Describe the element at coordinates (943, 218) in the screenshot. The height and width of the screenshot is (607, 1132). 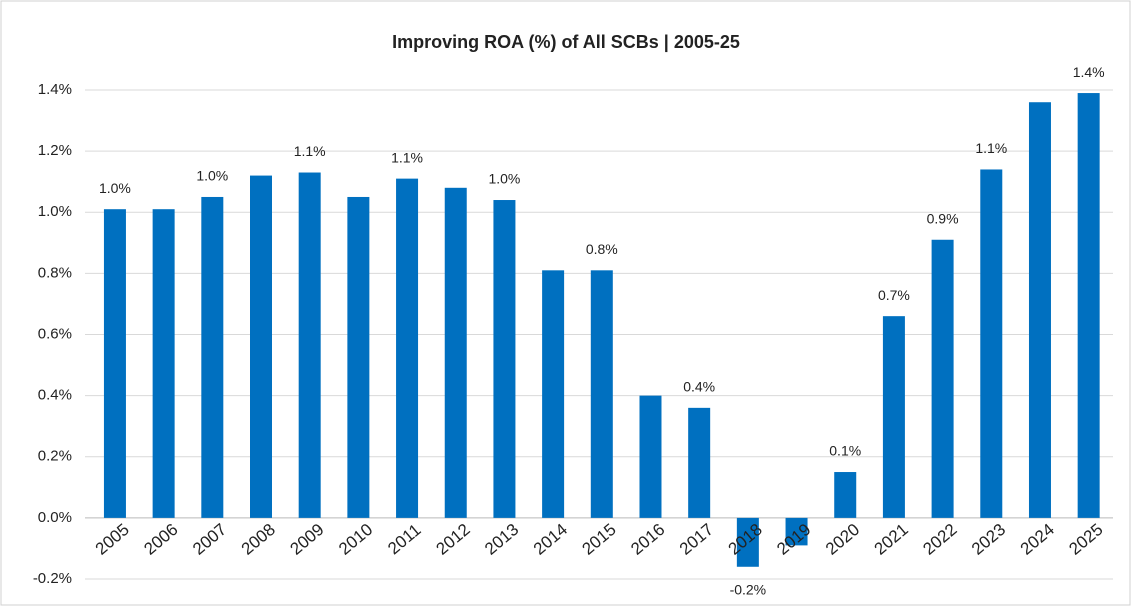
I see `data-label: 0.9%` at that location.